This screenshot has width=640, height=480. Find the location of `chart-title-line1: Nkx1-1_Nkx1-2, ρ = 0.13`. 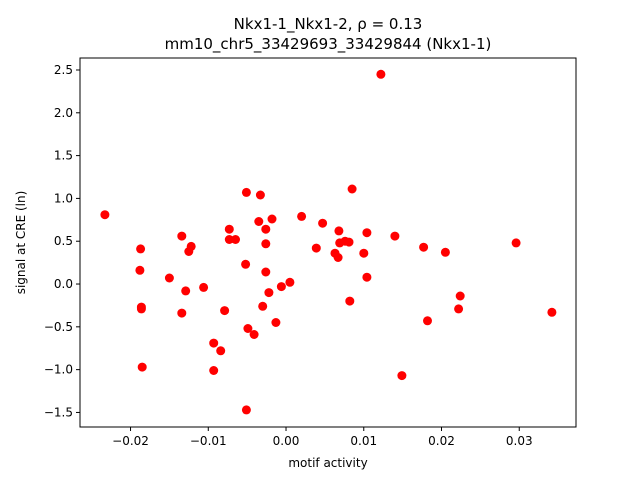

chart-title-line1: Nkx1-1_Nkx1-2, ρ = 0.13 is located at coordinates (328, 24).